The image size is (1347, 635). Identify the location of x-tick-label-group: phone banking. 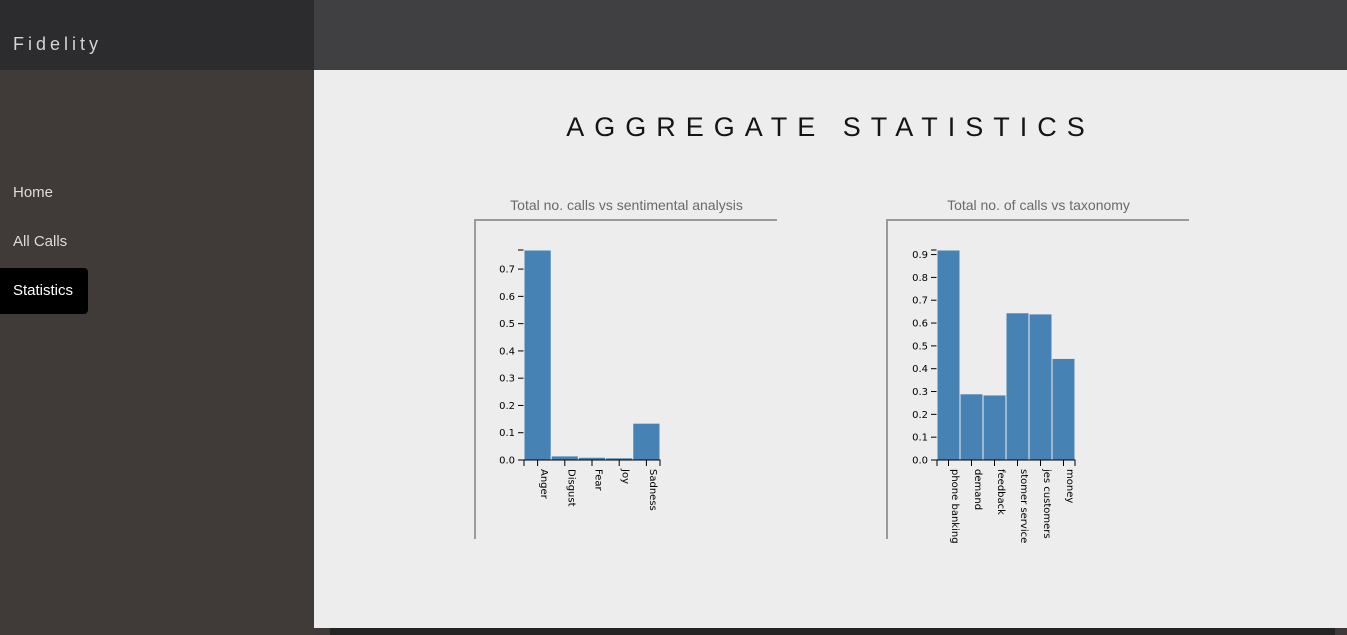
(954, 506).